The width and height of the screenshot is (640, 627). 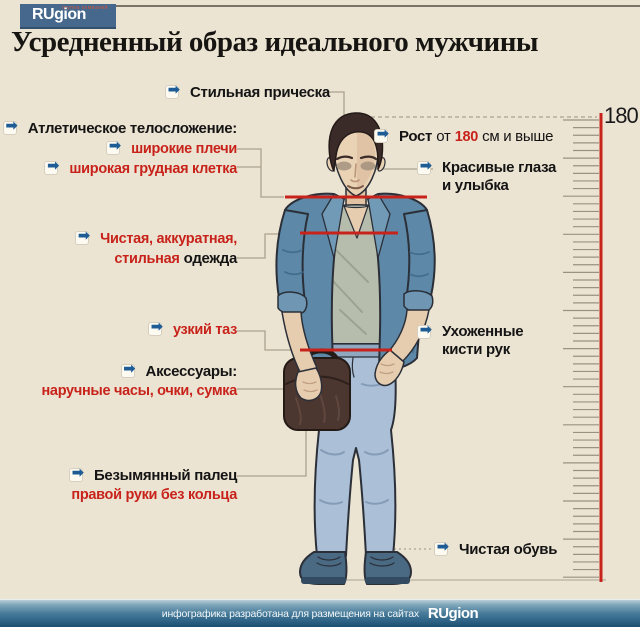 I want to click on footer-rugion-logo: RUgion, so click(x=453, y=613).